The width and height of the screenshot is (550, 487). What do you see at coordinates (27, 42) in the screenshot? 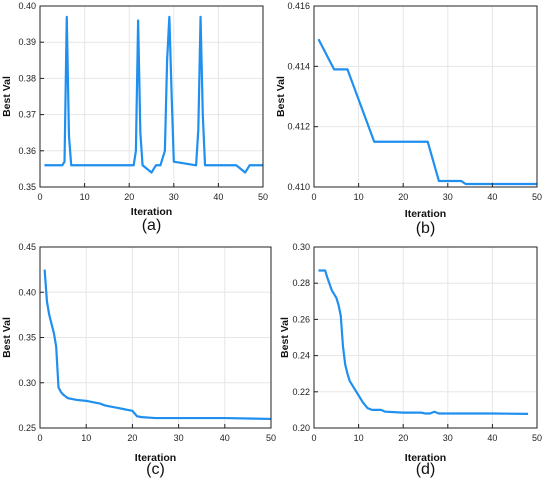
I see `y-tick-label: 0.39` at bounding box center [27, 42].